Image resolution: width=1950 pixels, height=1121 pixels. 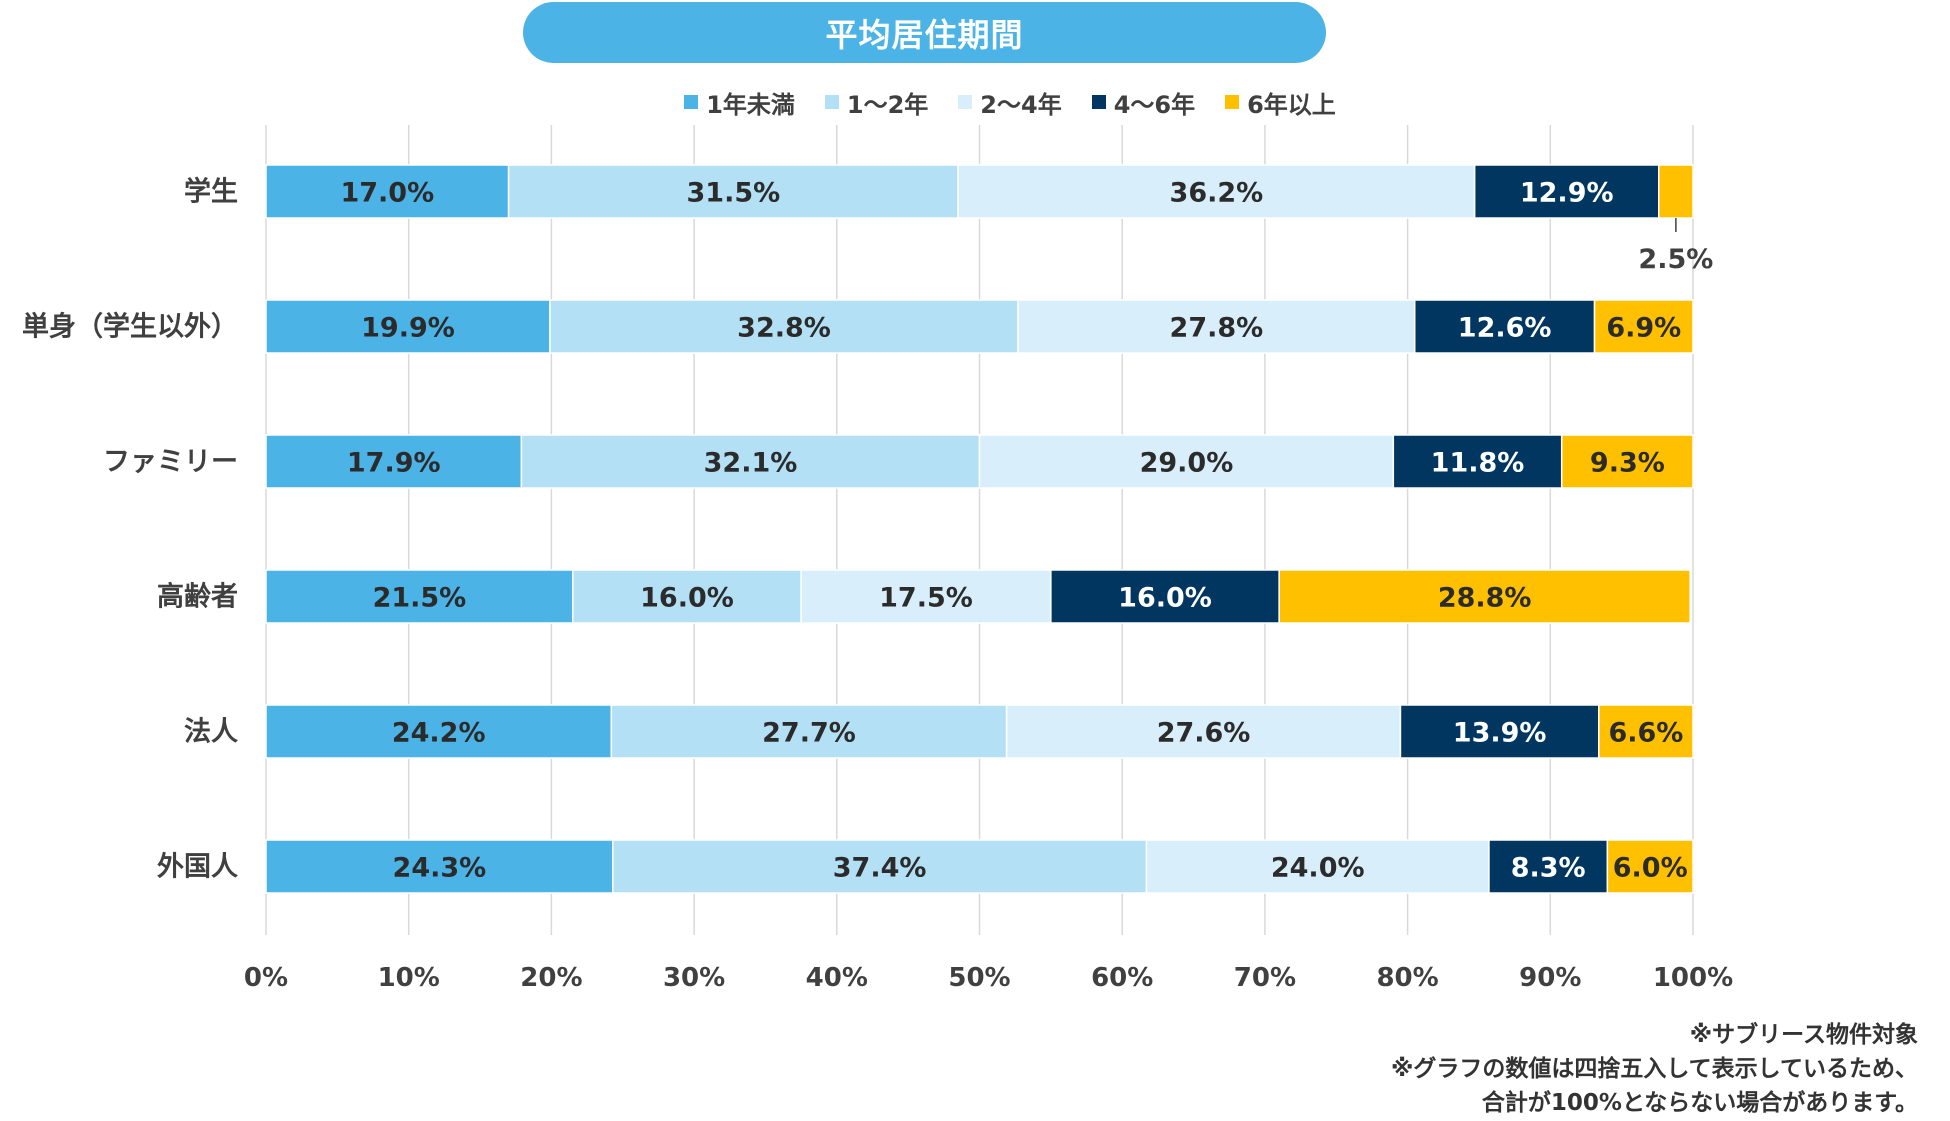 I want to click on data-label: 12.6%, so click(x=1505, y=328).